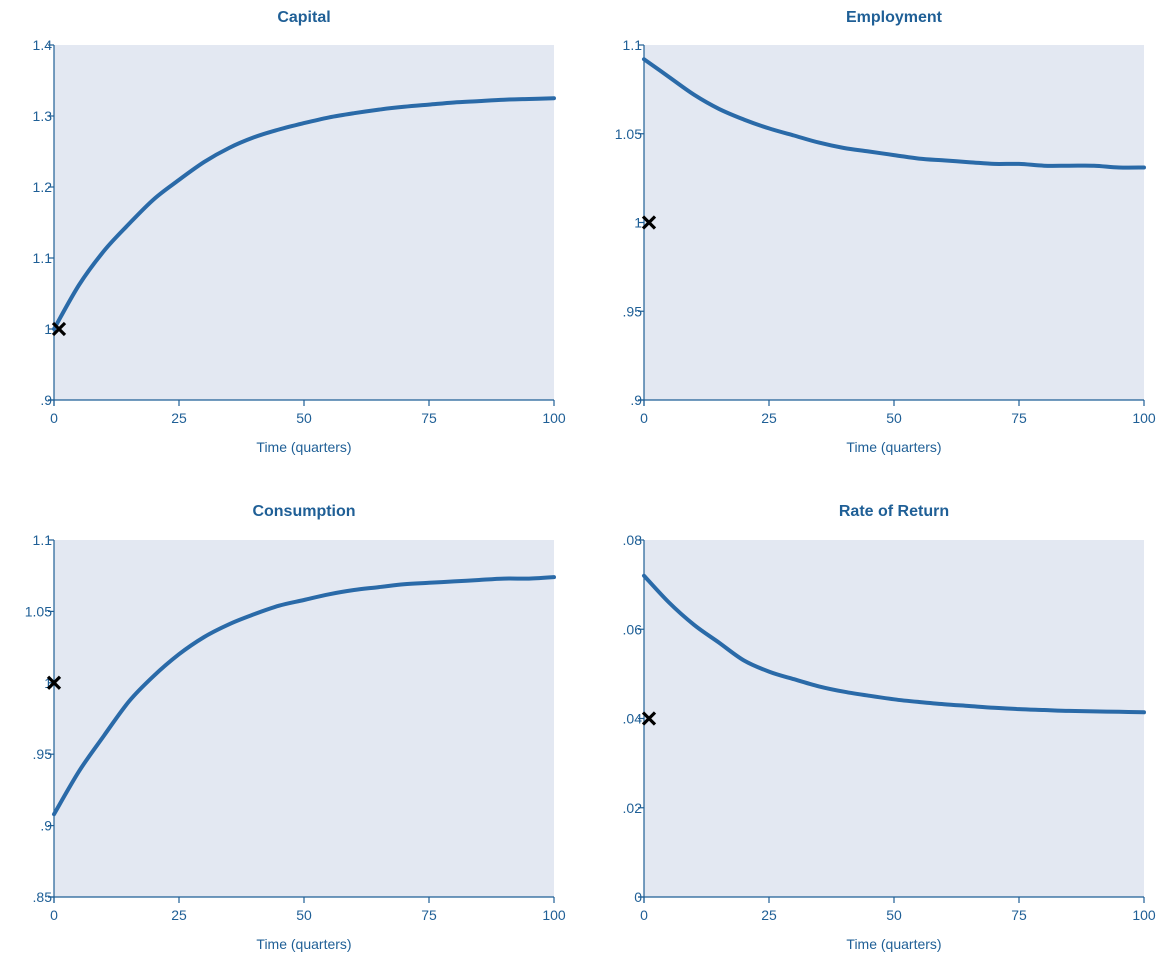  I want to click on y-tick-label: .06, so click(633, 629).